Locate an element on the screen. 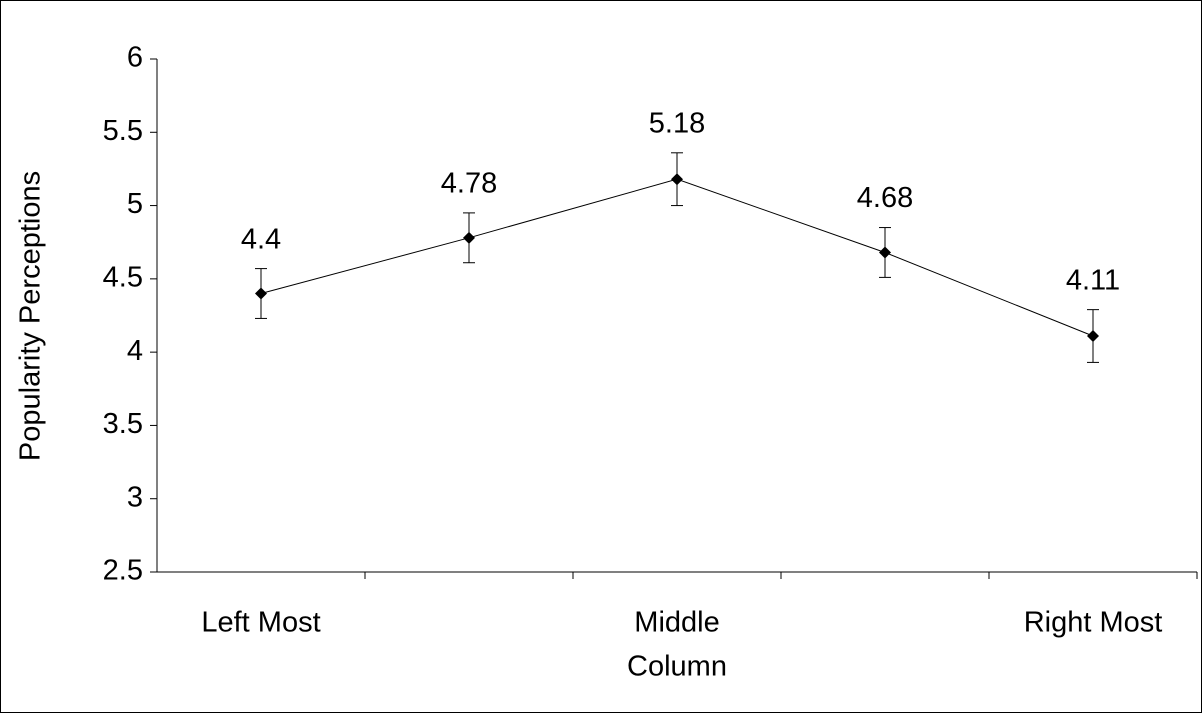  data-label: 4.78 is located at coordinates (469, 184).